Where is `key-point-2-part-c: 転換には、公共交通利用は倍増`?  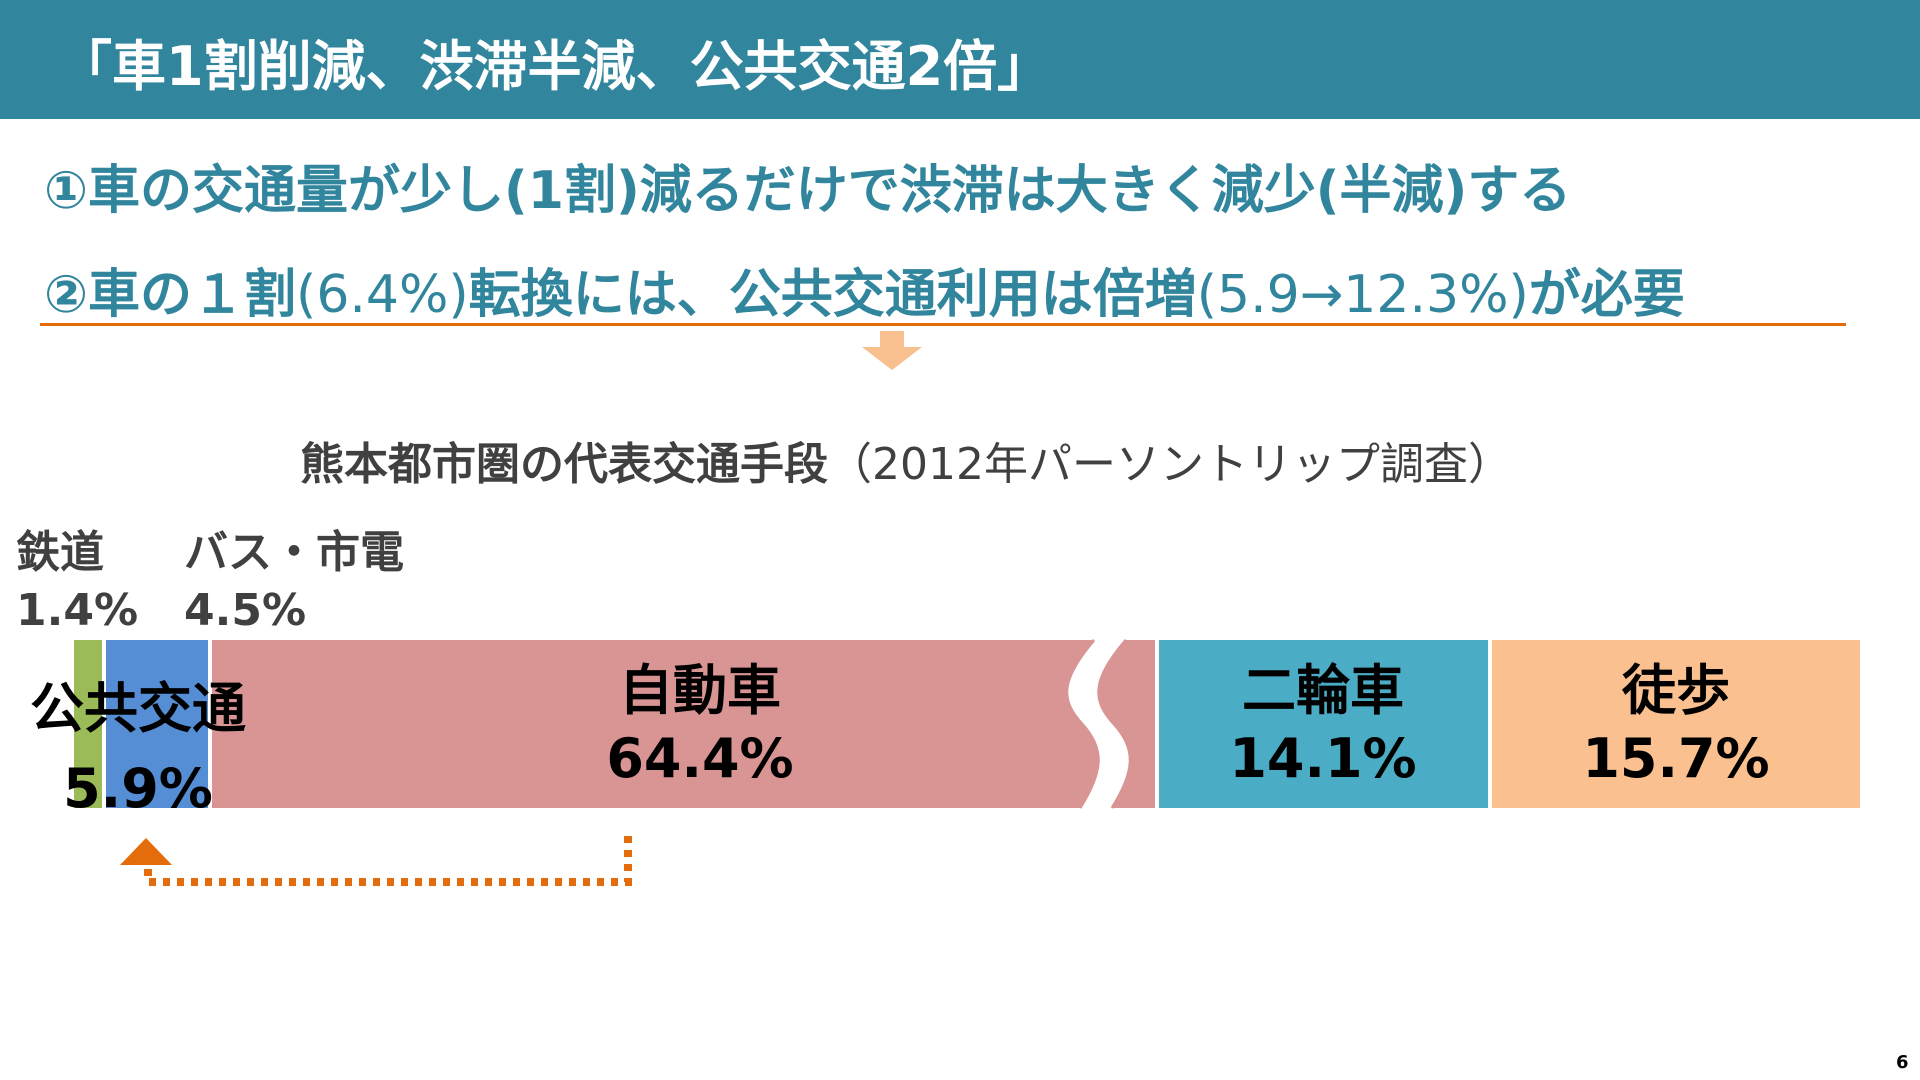 key-point-2-part-c: 転換には、公共交通利用は倍増 is located at coordinates (832, 295).